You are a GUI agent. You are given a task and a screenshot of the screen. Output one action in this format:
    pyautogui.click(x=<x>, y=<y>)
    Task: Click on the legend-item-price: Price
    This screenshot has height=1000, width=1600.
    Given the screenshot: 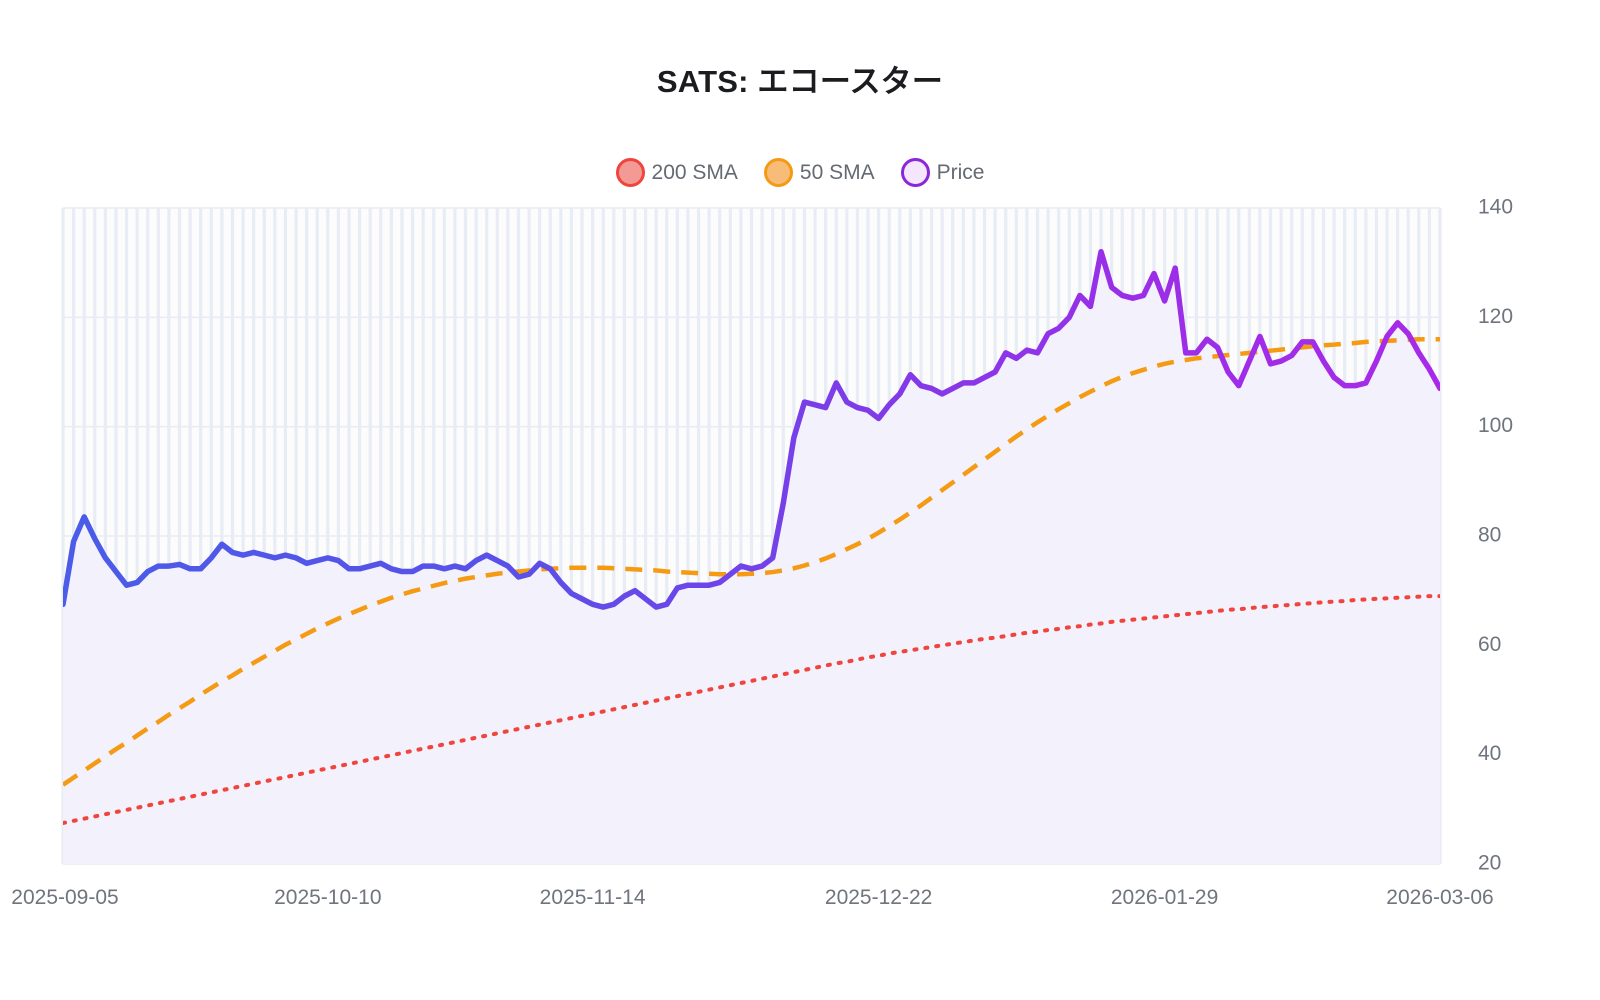 What is the action you would take?
    pyautogui.click(x=942, y=172)
    